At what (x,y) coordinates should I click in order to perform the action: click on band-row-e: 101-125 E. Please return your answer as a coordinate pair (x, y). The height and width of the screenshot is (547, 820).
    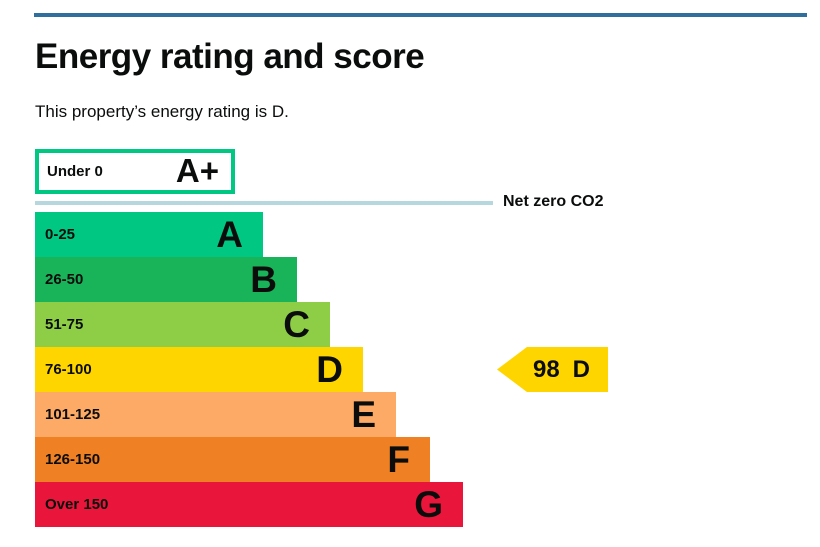
    Looking at the image, I should click on (215, 414).